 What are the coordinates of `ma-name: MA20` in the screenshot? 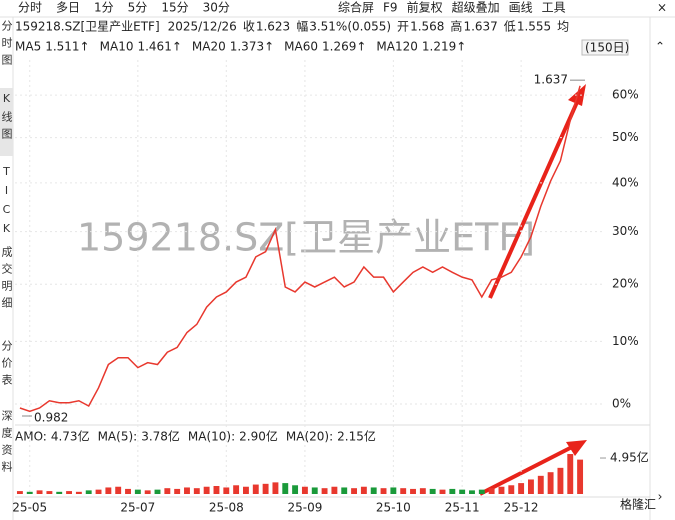 It's located at (209, 47).